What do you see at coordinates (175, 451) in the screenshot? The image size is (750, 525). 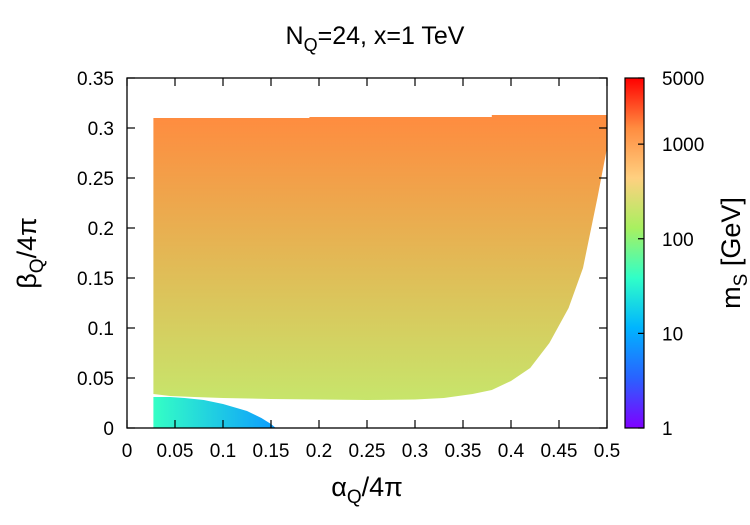 I see `x-tick-label: 0.05` at bounding box center [175, 451].